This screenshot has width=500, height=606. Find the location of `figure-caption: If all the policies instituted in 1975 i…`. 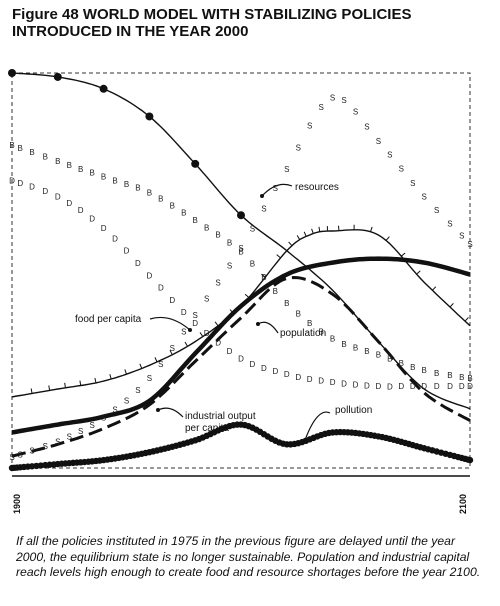

figure-caption: If all the policies instituted in 1975 i… is located at coordinates (248, 556).